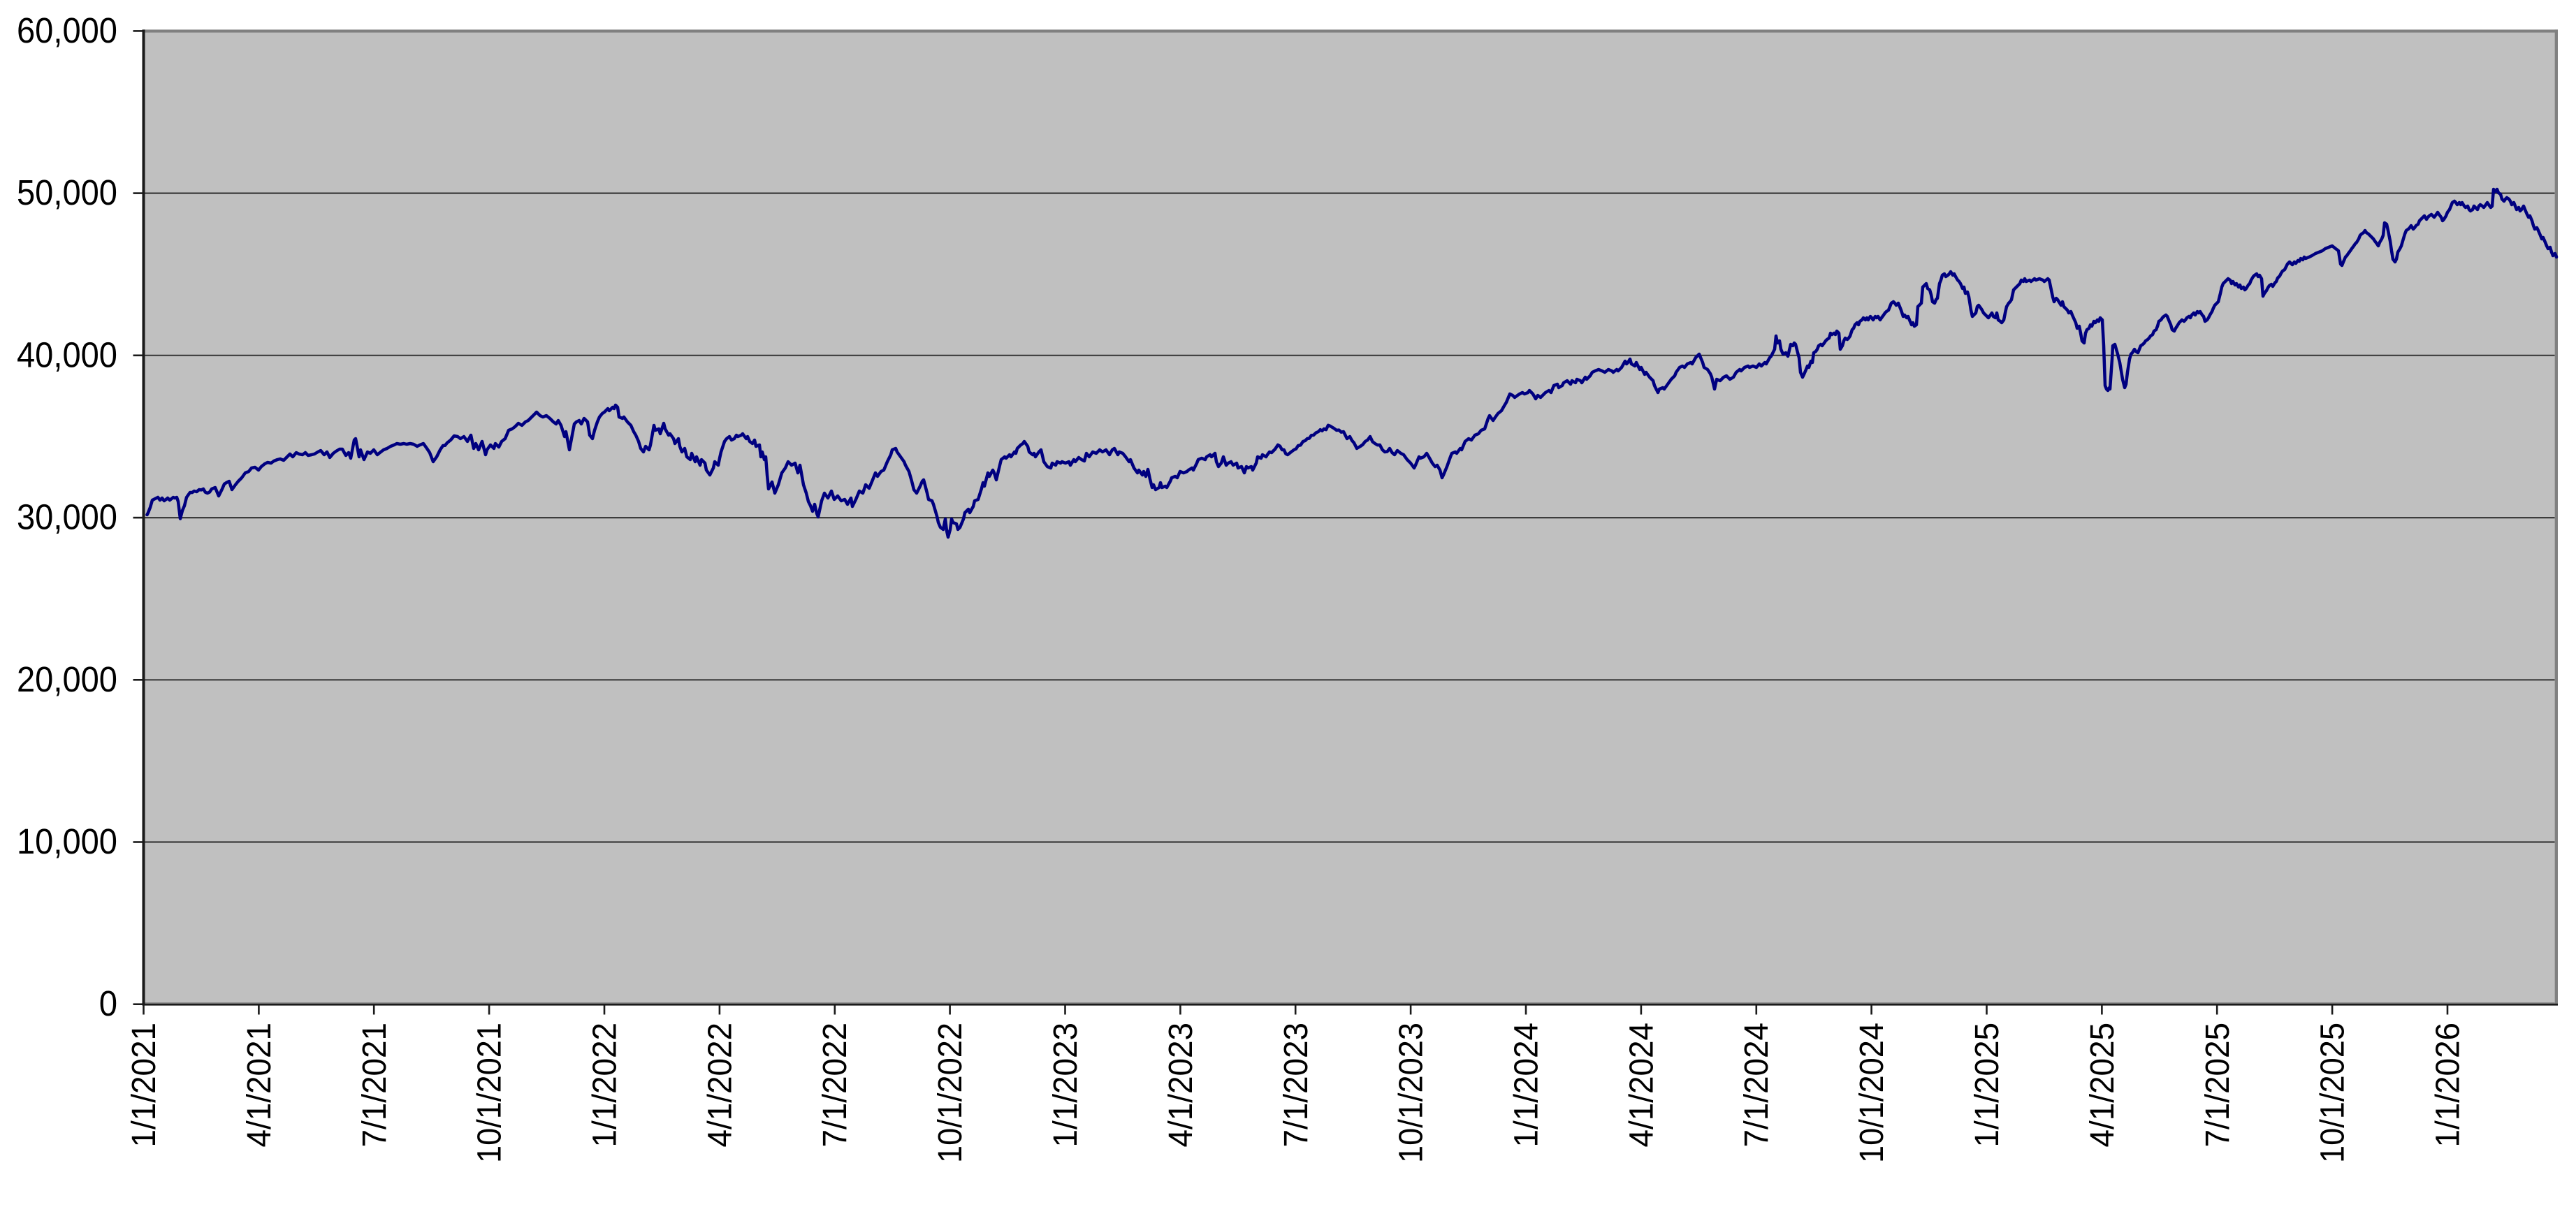  I want to click on svg-text: 7/1/2021, so click(374, 1085).